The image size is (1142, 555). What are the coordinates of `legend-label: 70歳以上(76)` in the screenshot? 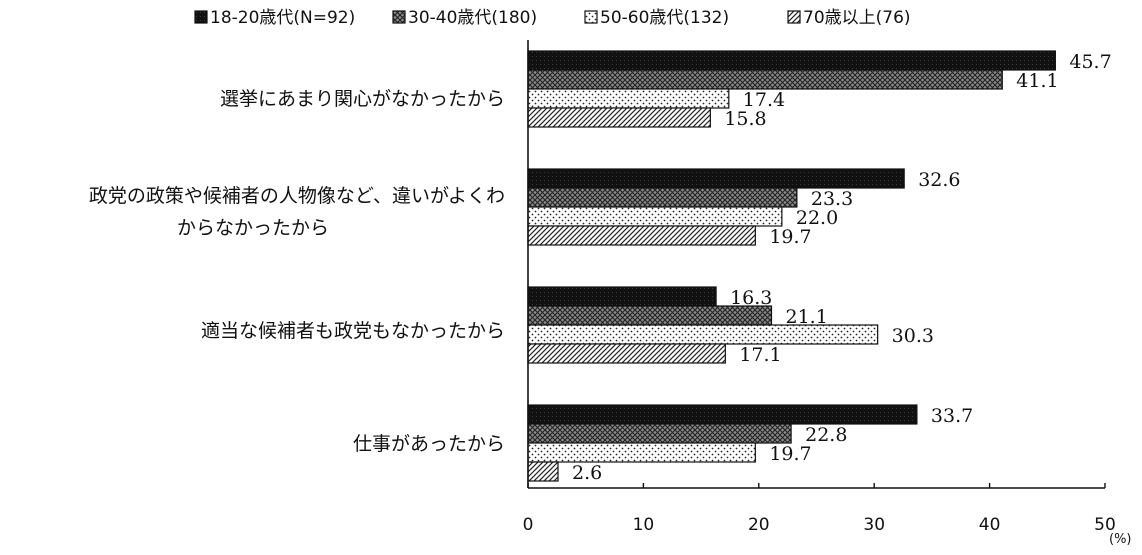 It's located at (857, 18).